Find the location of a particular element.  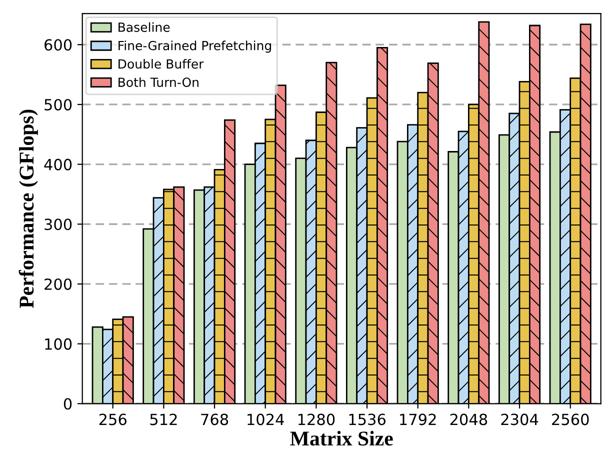

y-tick-label: 200 is located at coordinates (58, 284).